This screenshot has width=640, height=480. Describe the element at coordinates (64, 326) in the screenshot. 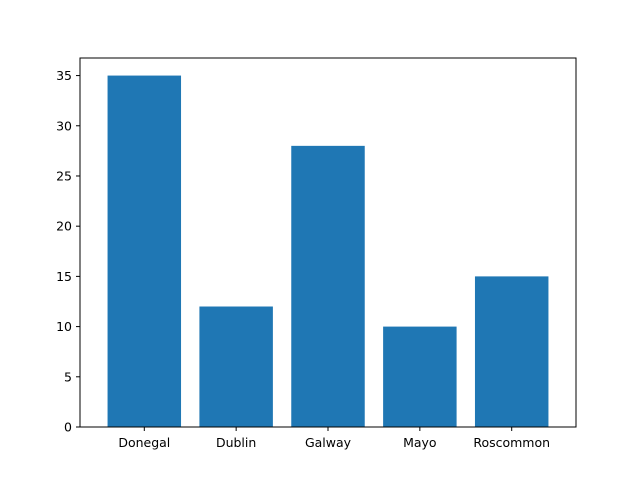

I see `y-tick-label: 10` at that location.